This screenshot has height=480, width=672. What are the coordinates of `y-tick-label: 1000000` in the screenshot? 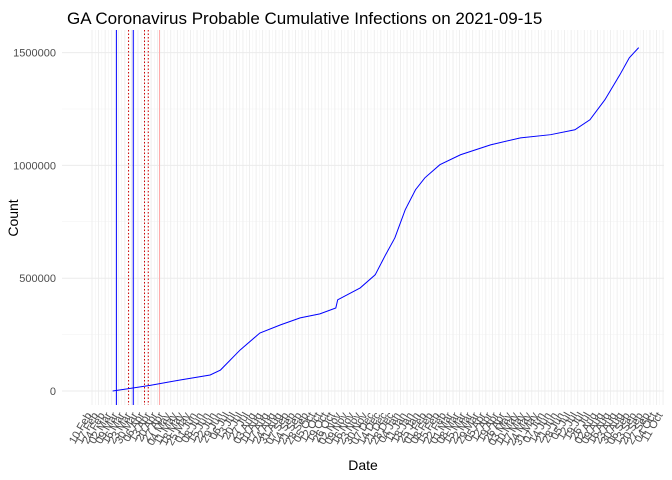 It's located at (34, 166).